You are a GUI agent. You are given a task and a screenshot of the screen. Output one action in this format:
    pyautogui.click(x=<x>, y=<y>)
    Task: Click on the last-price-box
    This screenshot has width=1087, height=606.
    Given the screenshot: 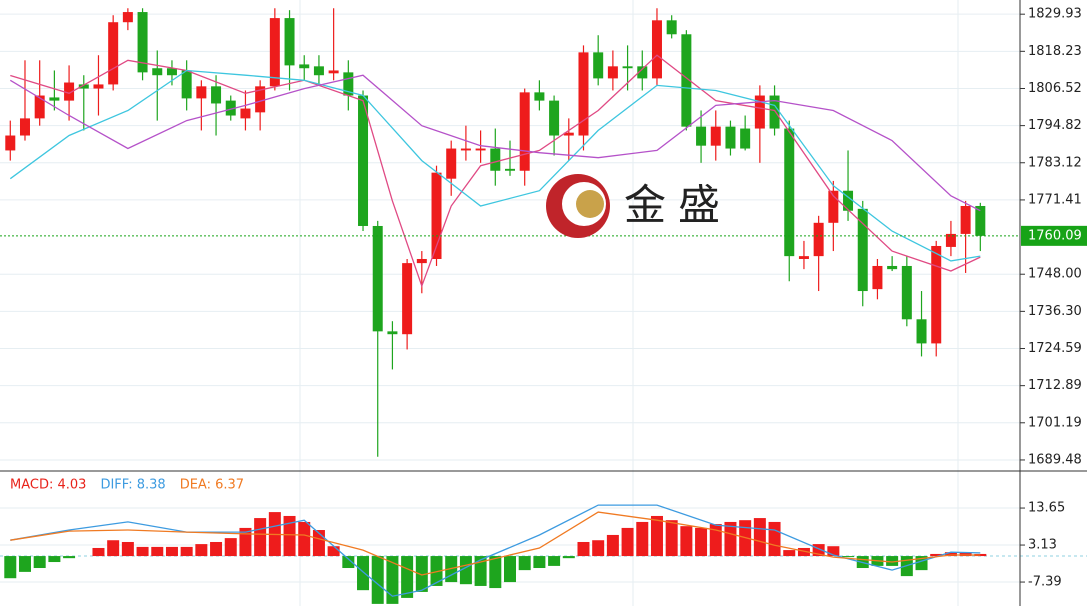 What is the action you would take?
    pyautogui.click(x=1054, y=235)
    